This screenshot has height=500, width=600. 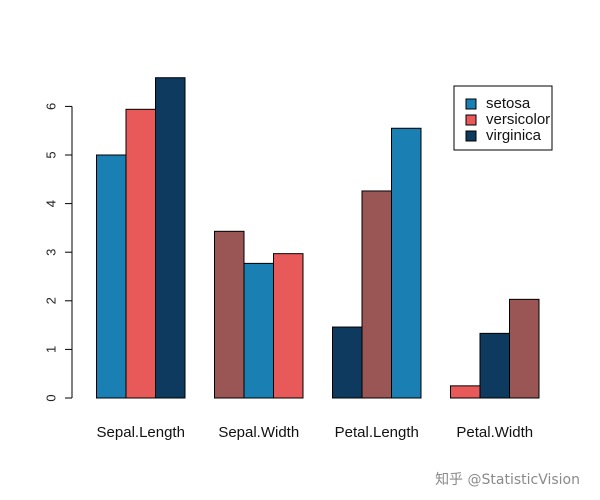 What do you see at coordinates (50, 300) in the screenshot?
I see `y-tick-label: 2` at bounding box center [50, 300].